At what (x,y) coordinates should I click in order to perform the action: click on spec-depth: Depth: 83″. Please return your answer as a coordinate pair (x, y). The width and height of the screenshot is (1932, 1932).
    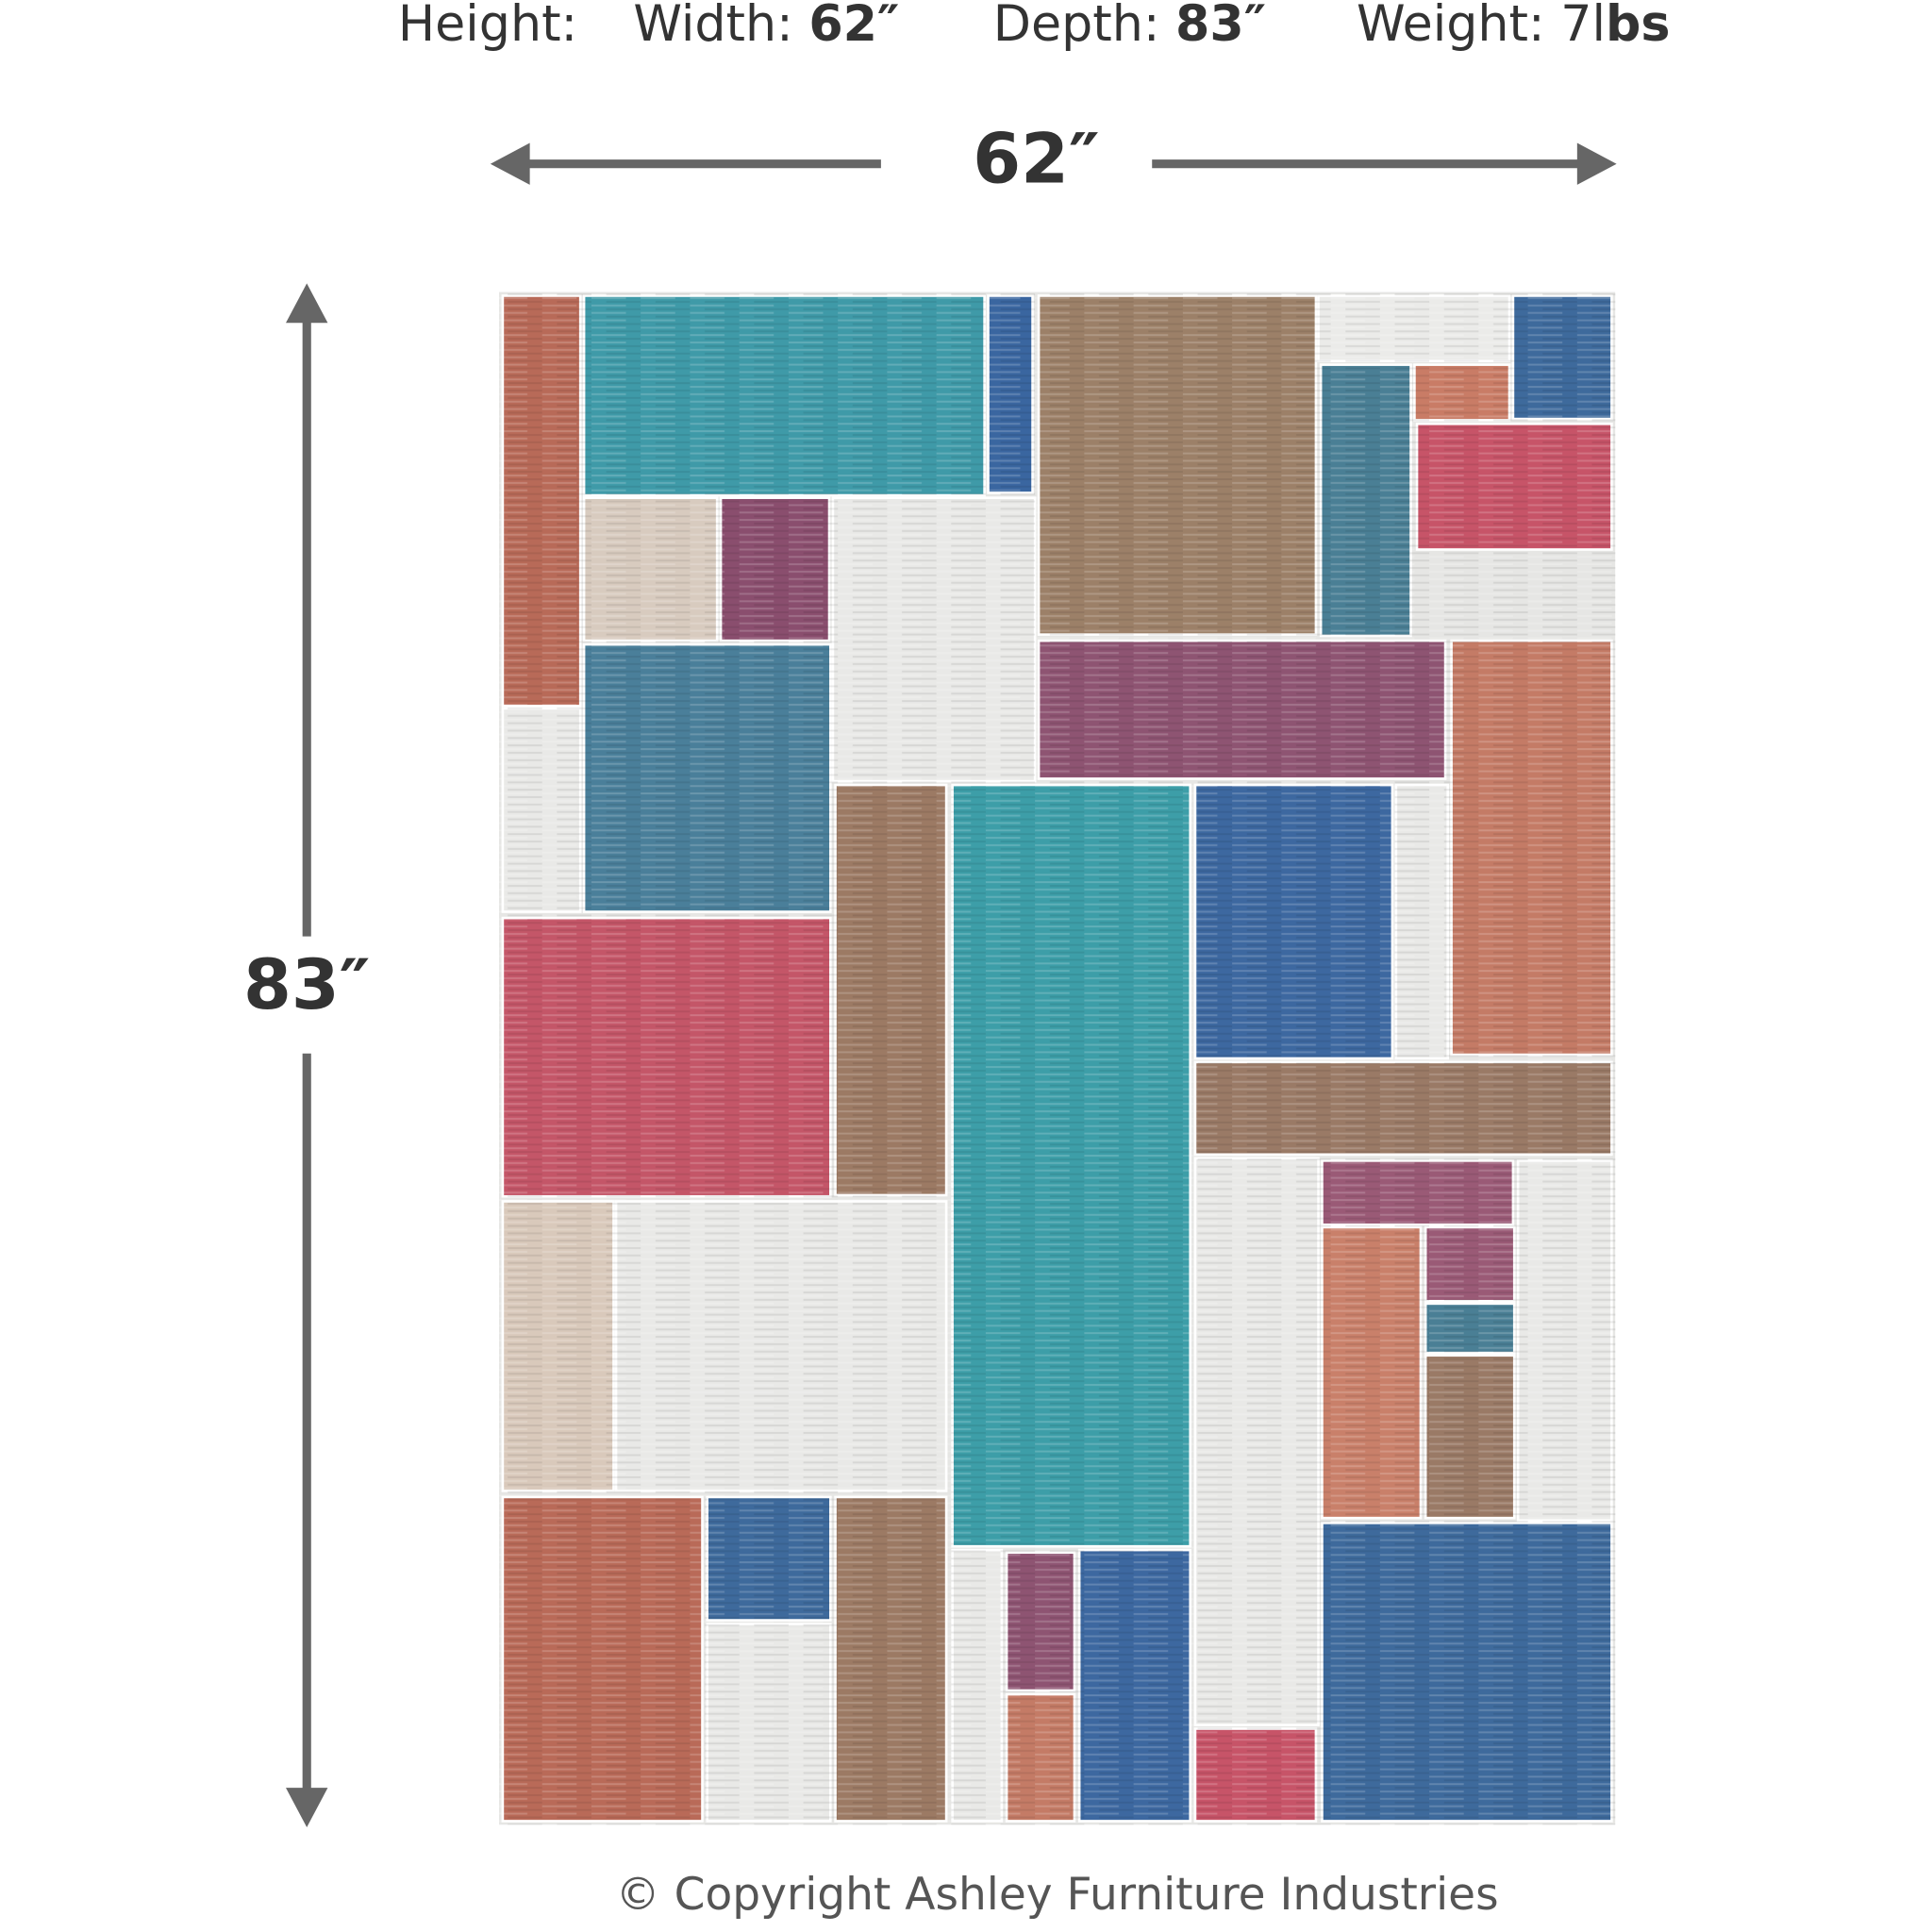
    Looking at the image, I should click on (1130, 26).